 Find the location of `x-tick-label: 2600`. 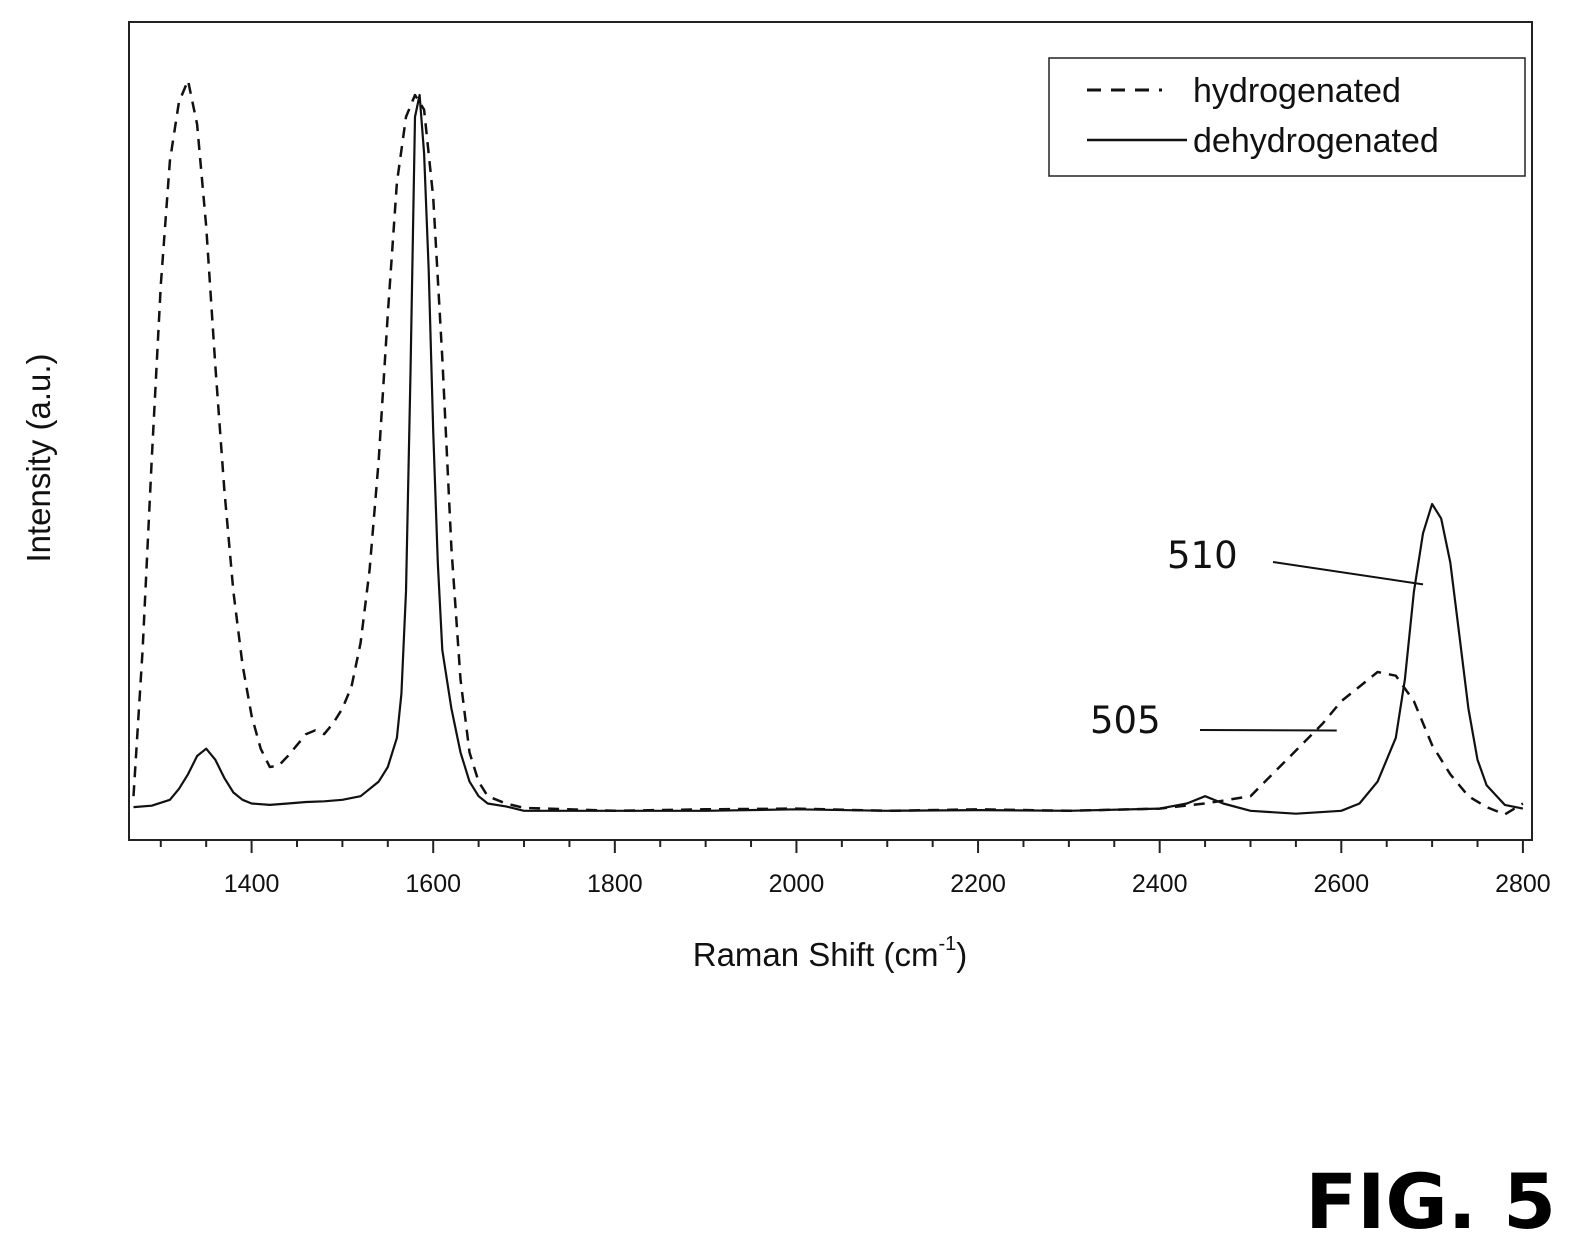

x-tick-label: 2600 is located at coordinates (1341, 884).